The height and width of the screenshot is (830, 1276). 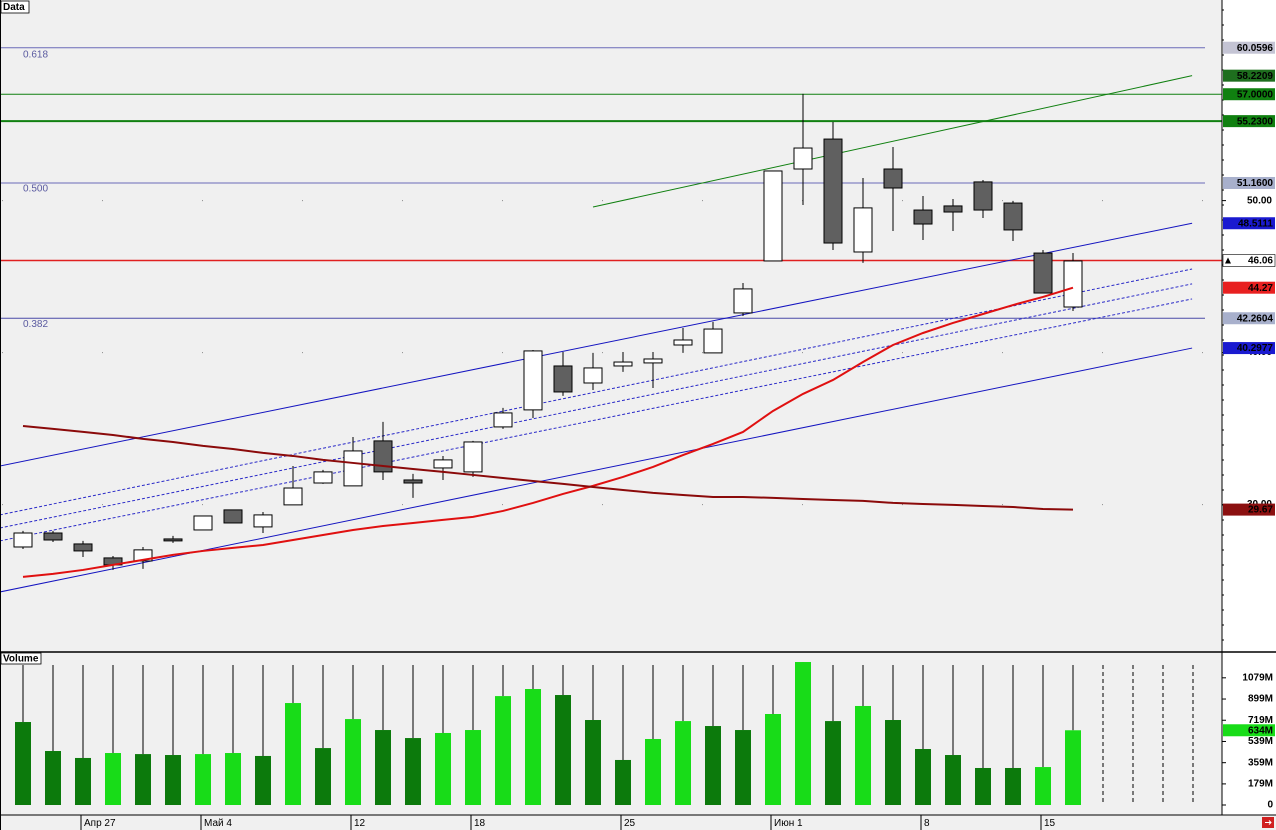 What do you see at coordinates (35, 54) in the screenshot?
I see `fib-label: 0.618` at bounding box center [35, 54].